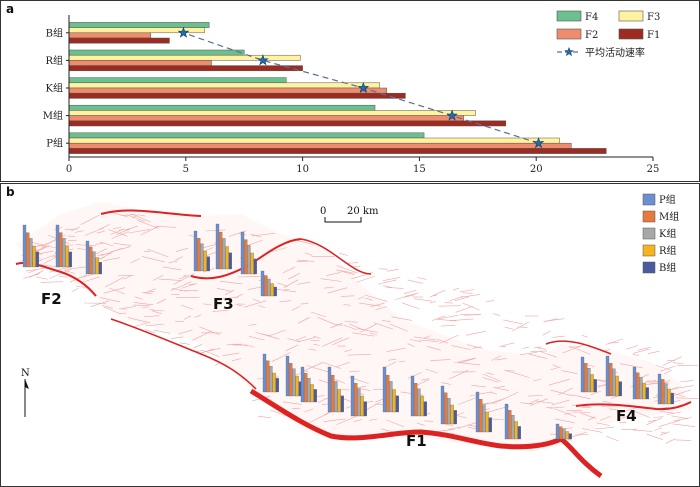  What do you see at coordinates (54, 143) in the screenshot?
I see `category-label-0: P组` at bounding box center [54, 143].